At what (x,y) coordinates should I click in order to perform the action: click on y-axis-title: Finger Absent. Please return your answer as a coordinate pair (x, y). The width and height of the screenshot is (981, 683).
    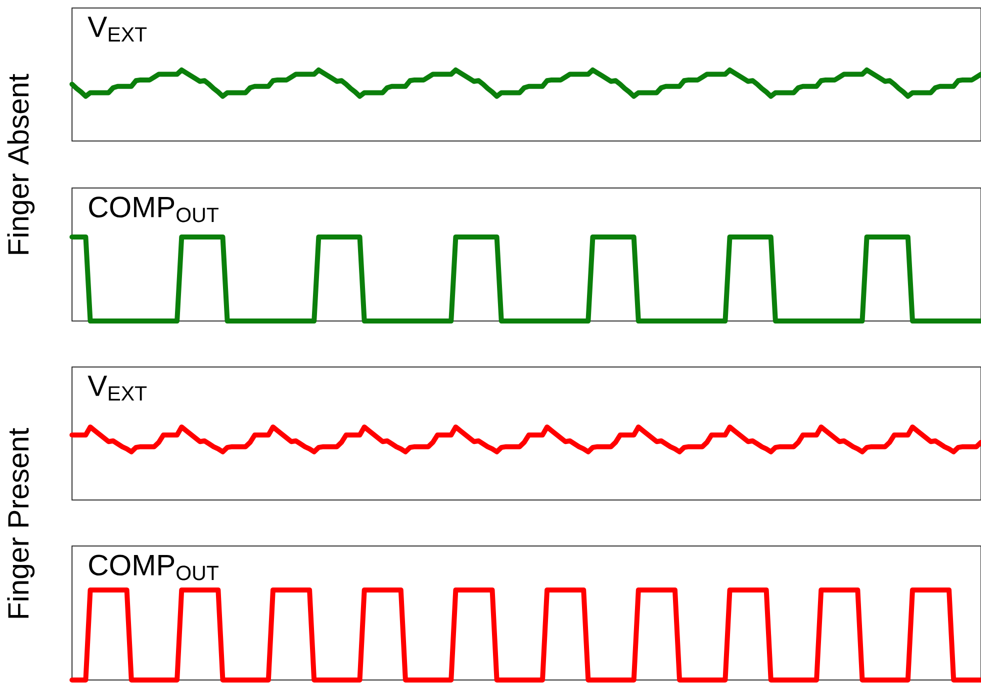
    Looking at the image, I should click on (21, 164).